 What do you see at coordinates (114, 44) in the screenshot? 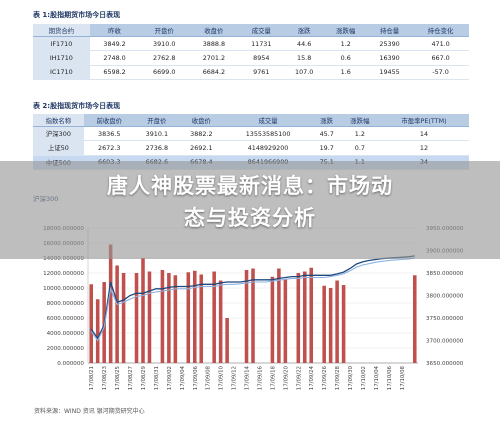
I see `table-cell: 3849.2` at bounding box center [114, 44].